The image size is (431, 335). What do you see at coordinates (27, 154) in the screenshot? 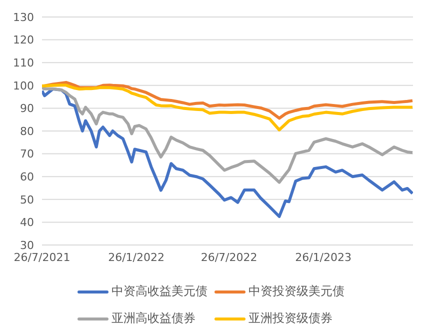
I see `y-tick-label: 70` at bounding box center [27, 154].